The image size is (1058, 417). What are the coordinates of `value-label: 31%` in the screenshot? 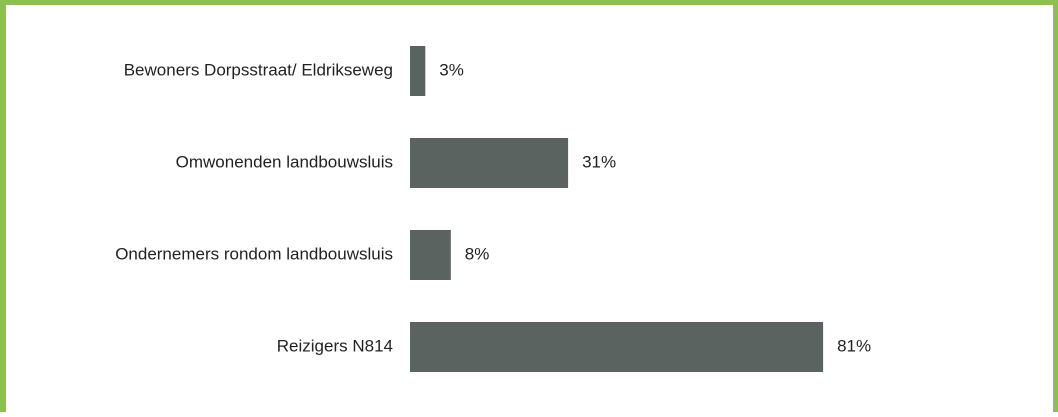 It's located at (599, 161).